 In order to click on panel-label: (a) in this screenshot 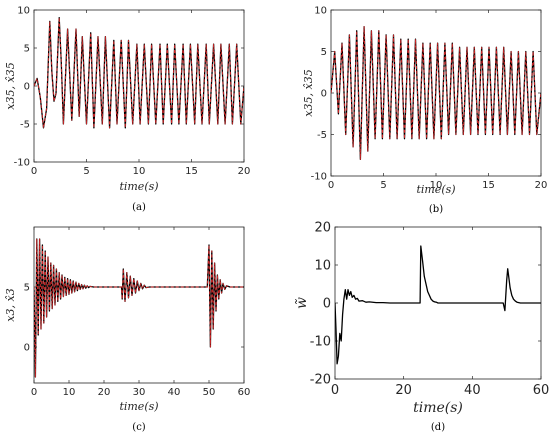, I will do `click(139, 207)`.